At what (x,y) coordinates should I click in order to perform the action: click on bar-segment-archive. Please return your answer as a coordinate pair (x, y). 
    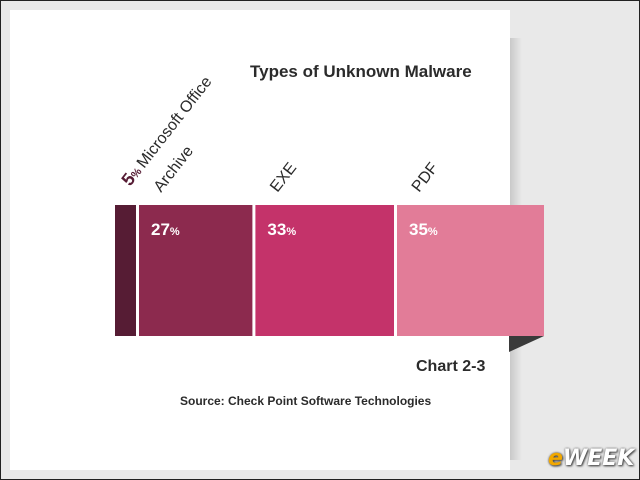
    Looking at the image, I should click on (196, 270).